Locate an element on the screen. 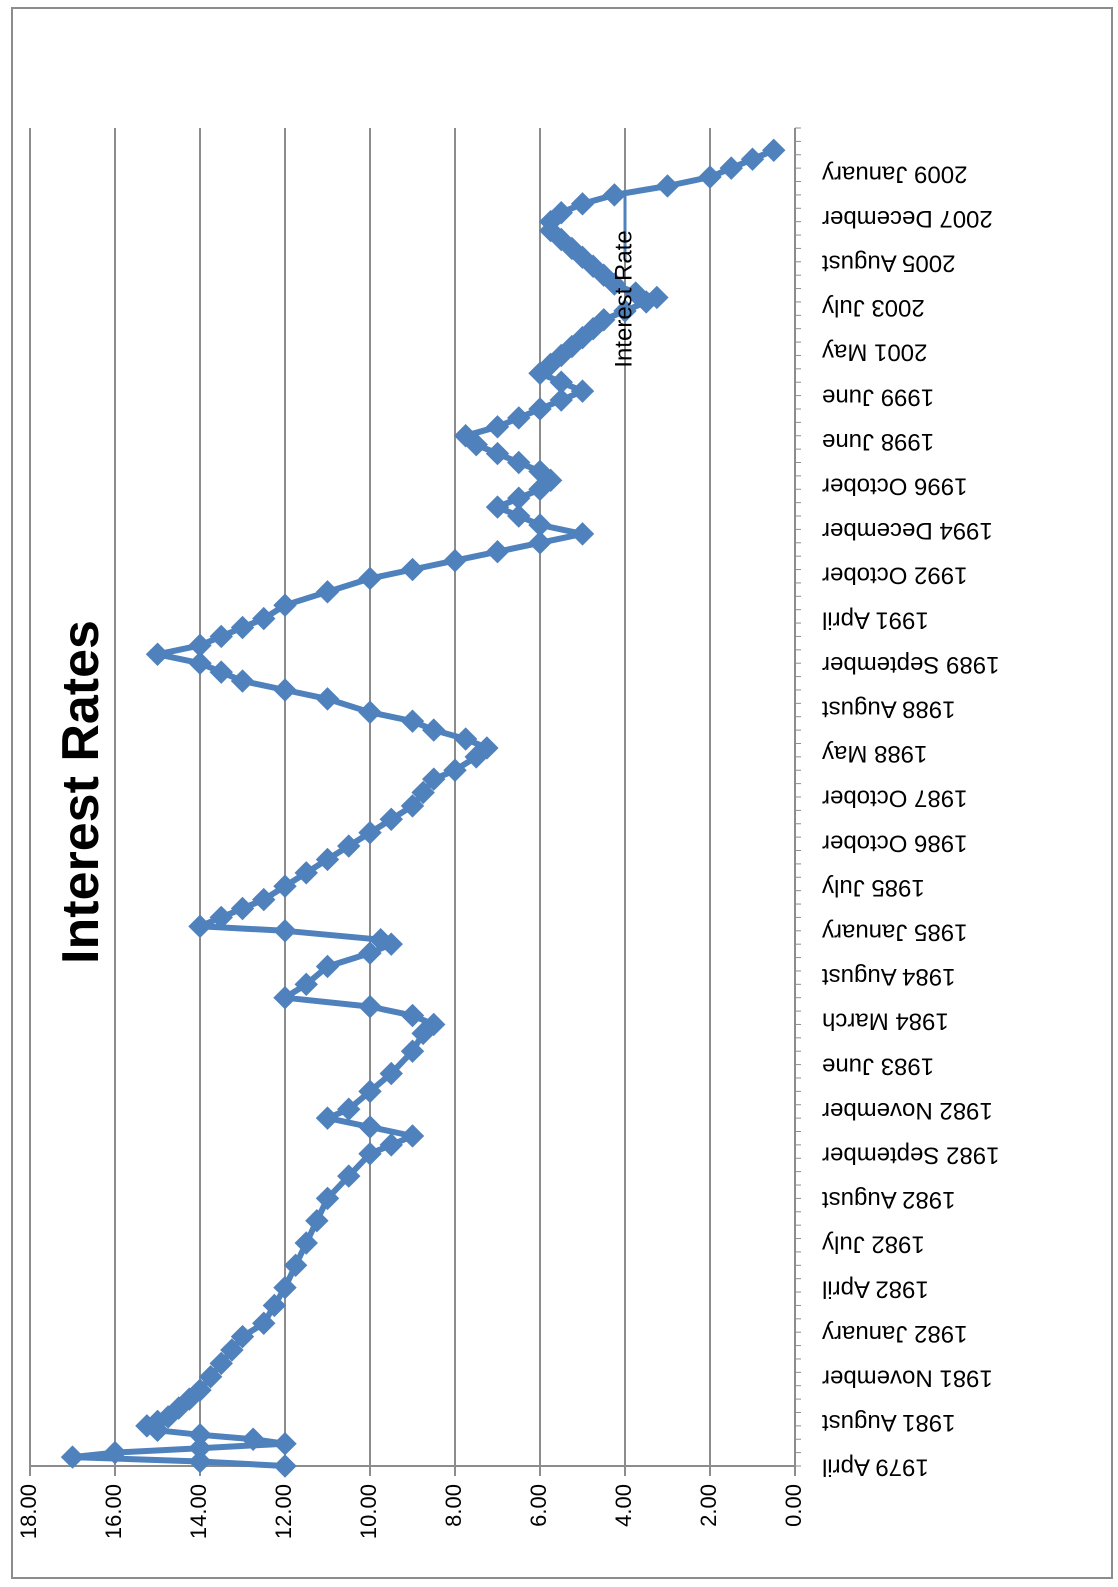  value-tick-label: 14.00 is located at coordinates (198, 1511).